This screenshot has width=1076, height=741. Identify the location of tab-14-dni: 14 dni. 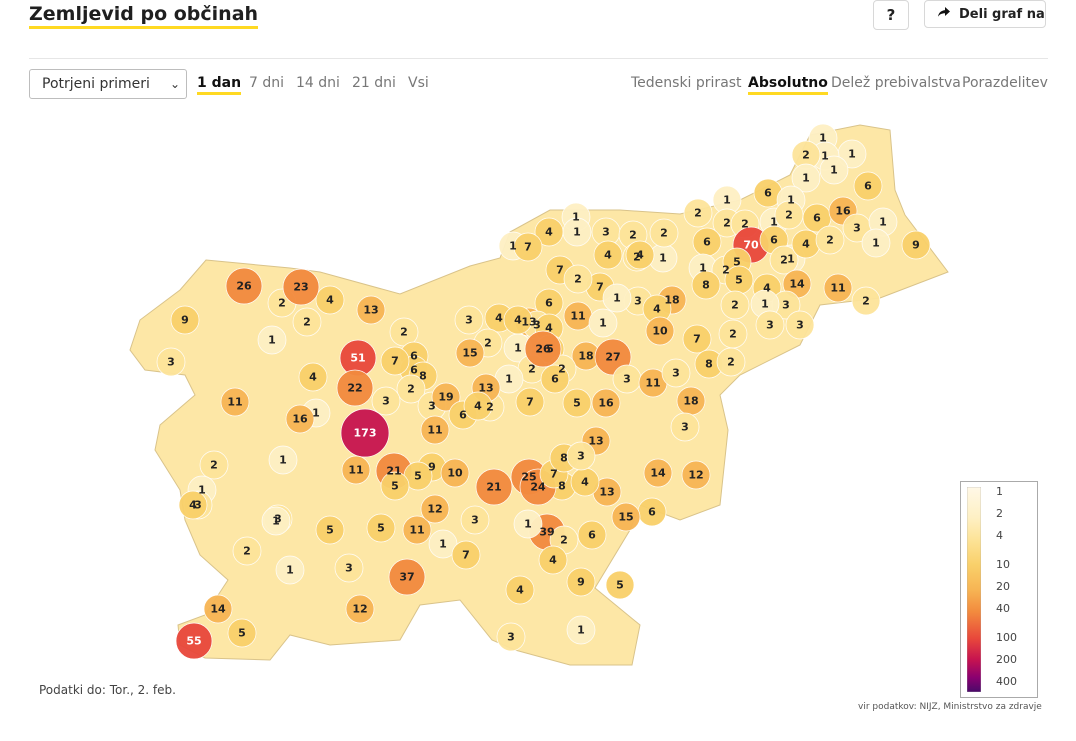
(318, 83).